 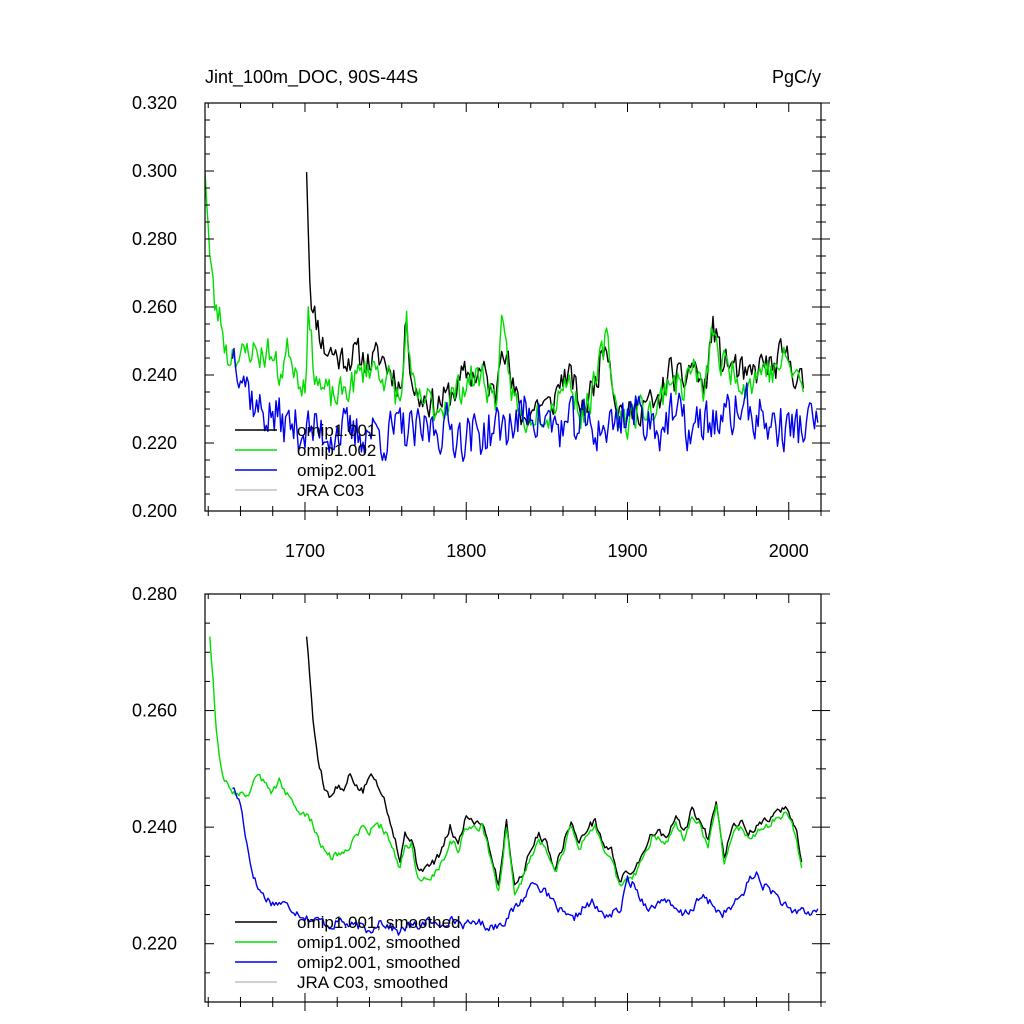 I want to click on legend-label: JRA C03, so click(x=330, y=490).